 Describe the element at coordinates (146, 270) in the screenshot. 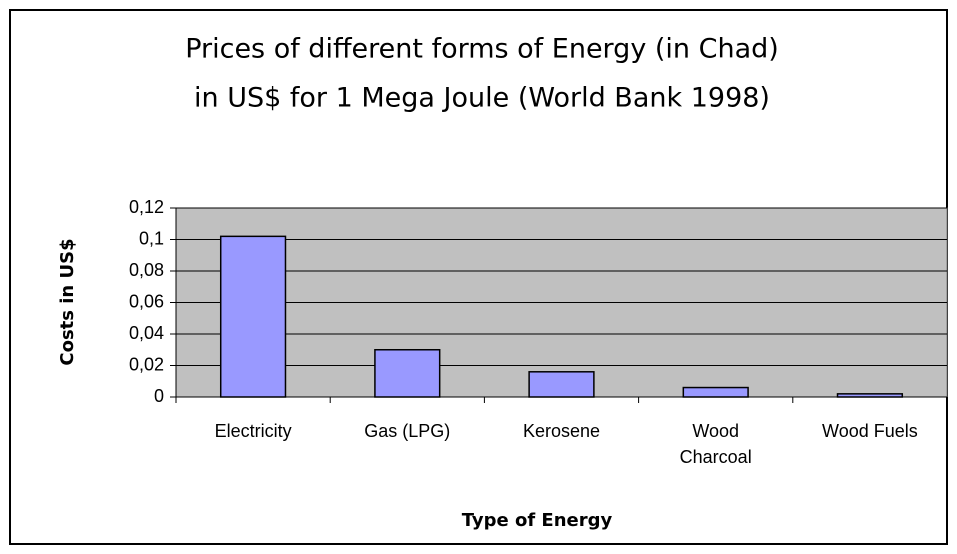

I see `y-tick-label: 0,08` at that location.